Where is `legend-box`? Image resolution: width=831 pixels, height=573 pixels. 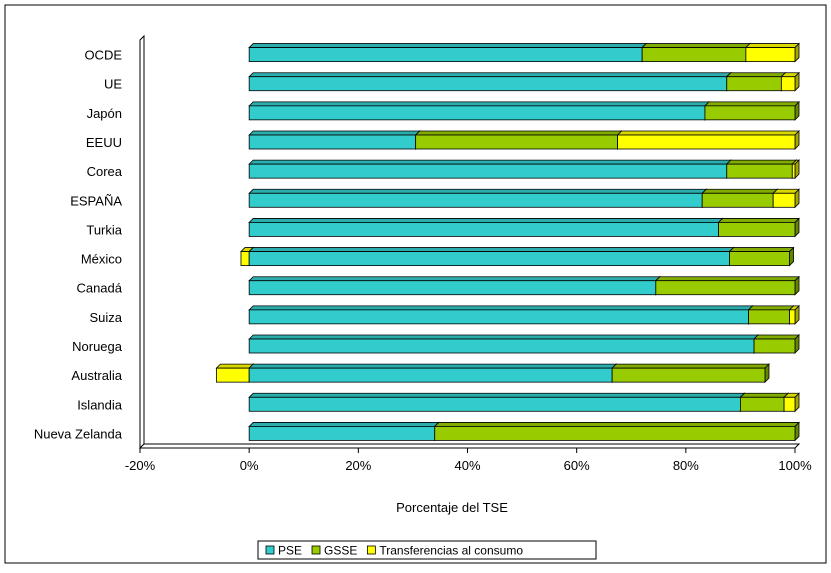 legend-box is located at coordinates (427, 550).